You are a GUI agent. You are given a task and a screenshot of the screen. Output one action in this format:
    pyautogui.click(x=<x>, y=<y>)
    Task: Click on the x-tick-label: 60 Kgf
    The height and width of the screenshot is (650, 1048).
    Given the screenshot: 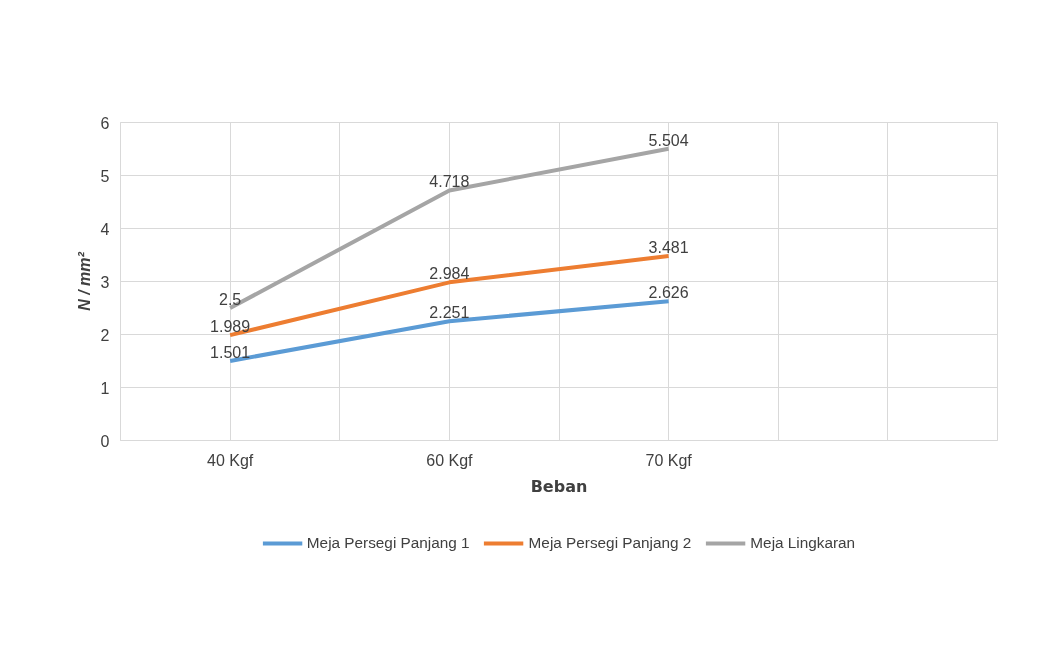 What is the action you would take?
    pyautogui.click(x=450, y=460)
    